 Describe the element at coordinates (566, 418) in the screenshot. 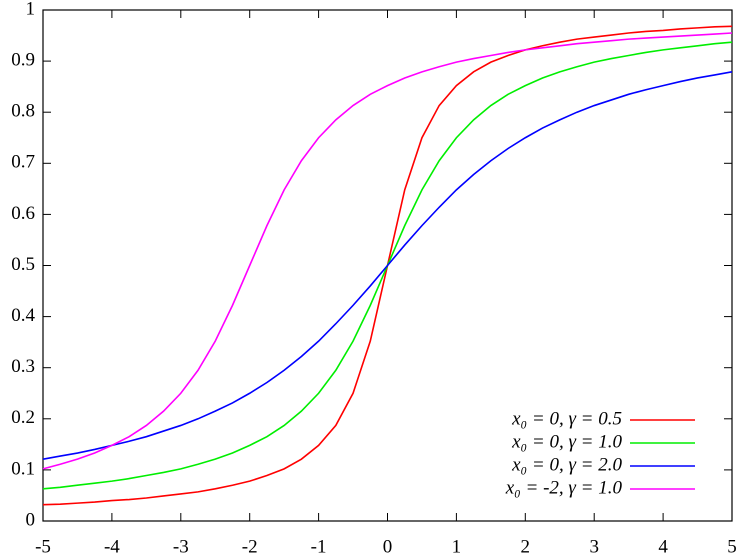

I see `legend-label: x₀ = 0, γ = 0.5` at that location.